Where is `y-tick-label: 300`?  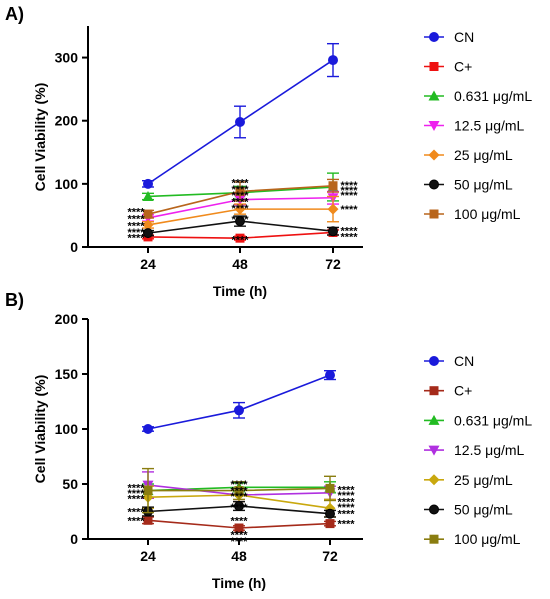
y-tick-label: 300 is located at coordinates (67, 58).